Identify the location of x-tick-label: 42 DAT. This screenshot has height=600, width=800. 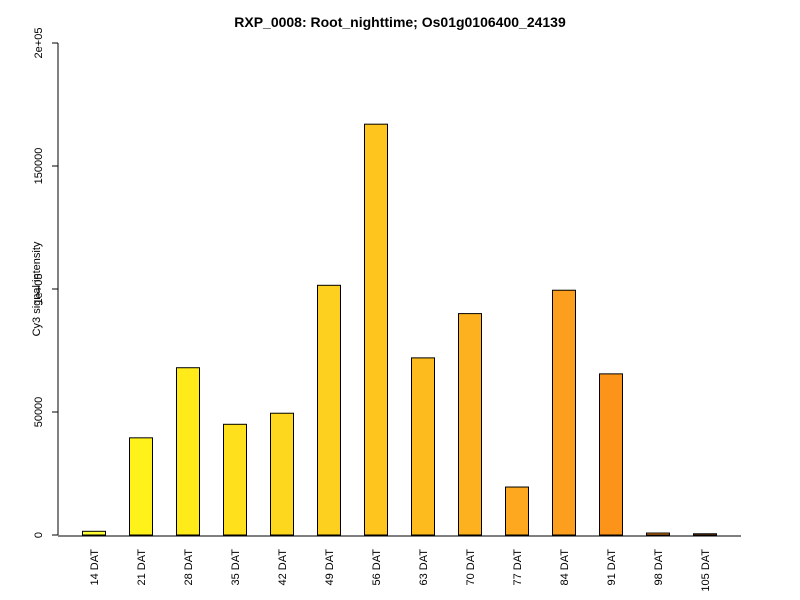
(283, 567).